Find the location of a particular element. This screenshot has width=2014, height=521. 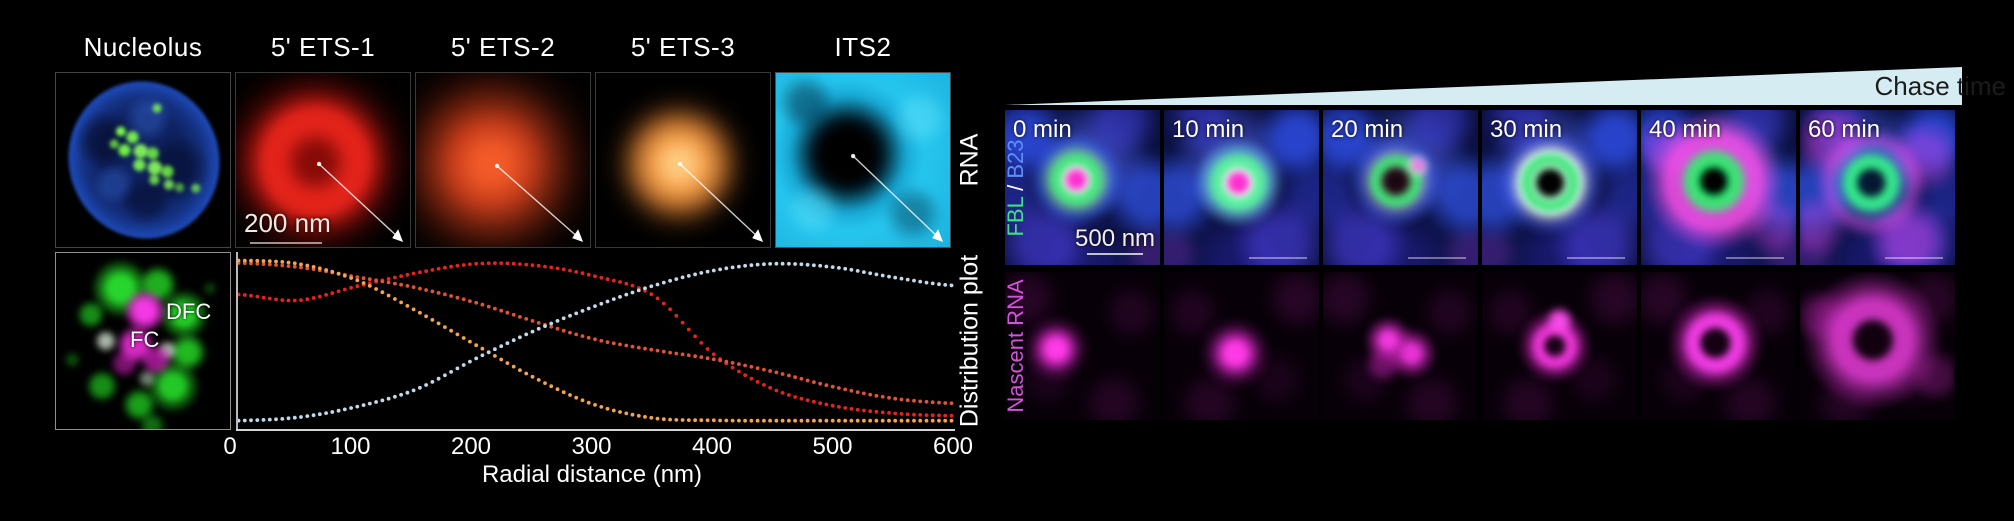

micrograph-nucleolus is located at coordinates (143, 160).